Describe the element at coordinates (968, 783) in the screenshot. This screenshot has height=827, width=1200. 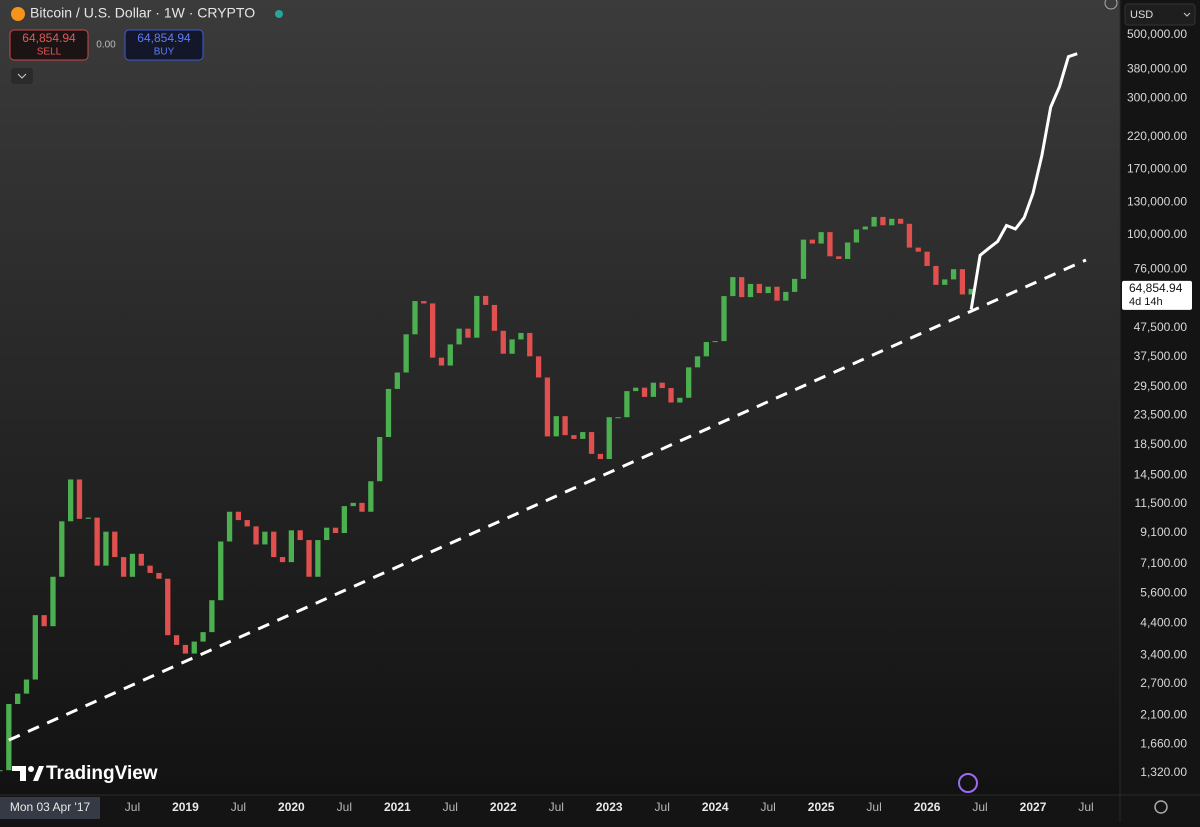
I see `assistant-icon` at that location.